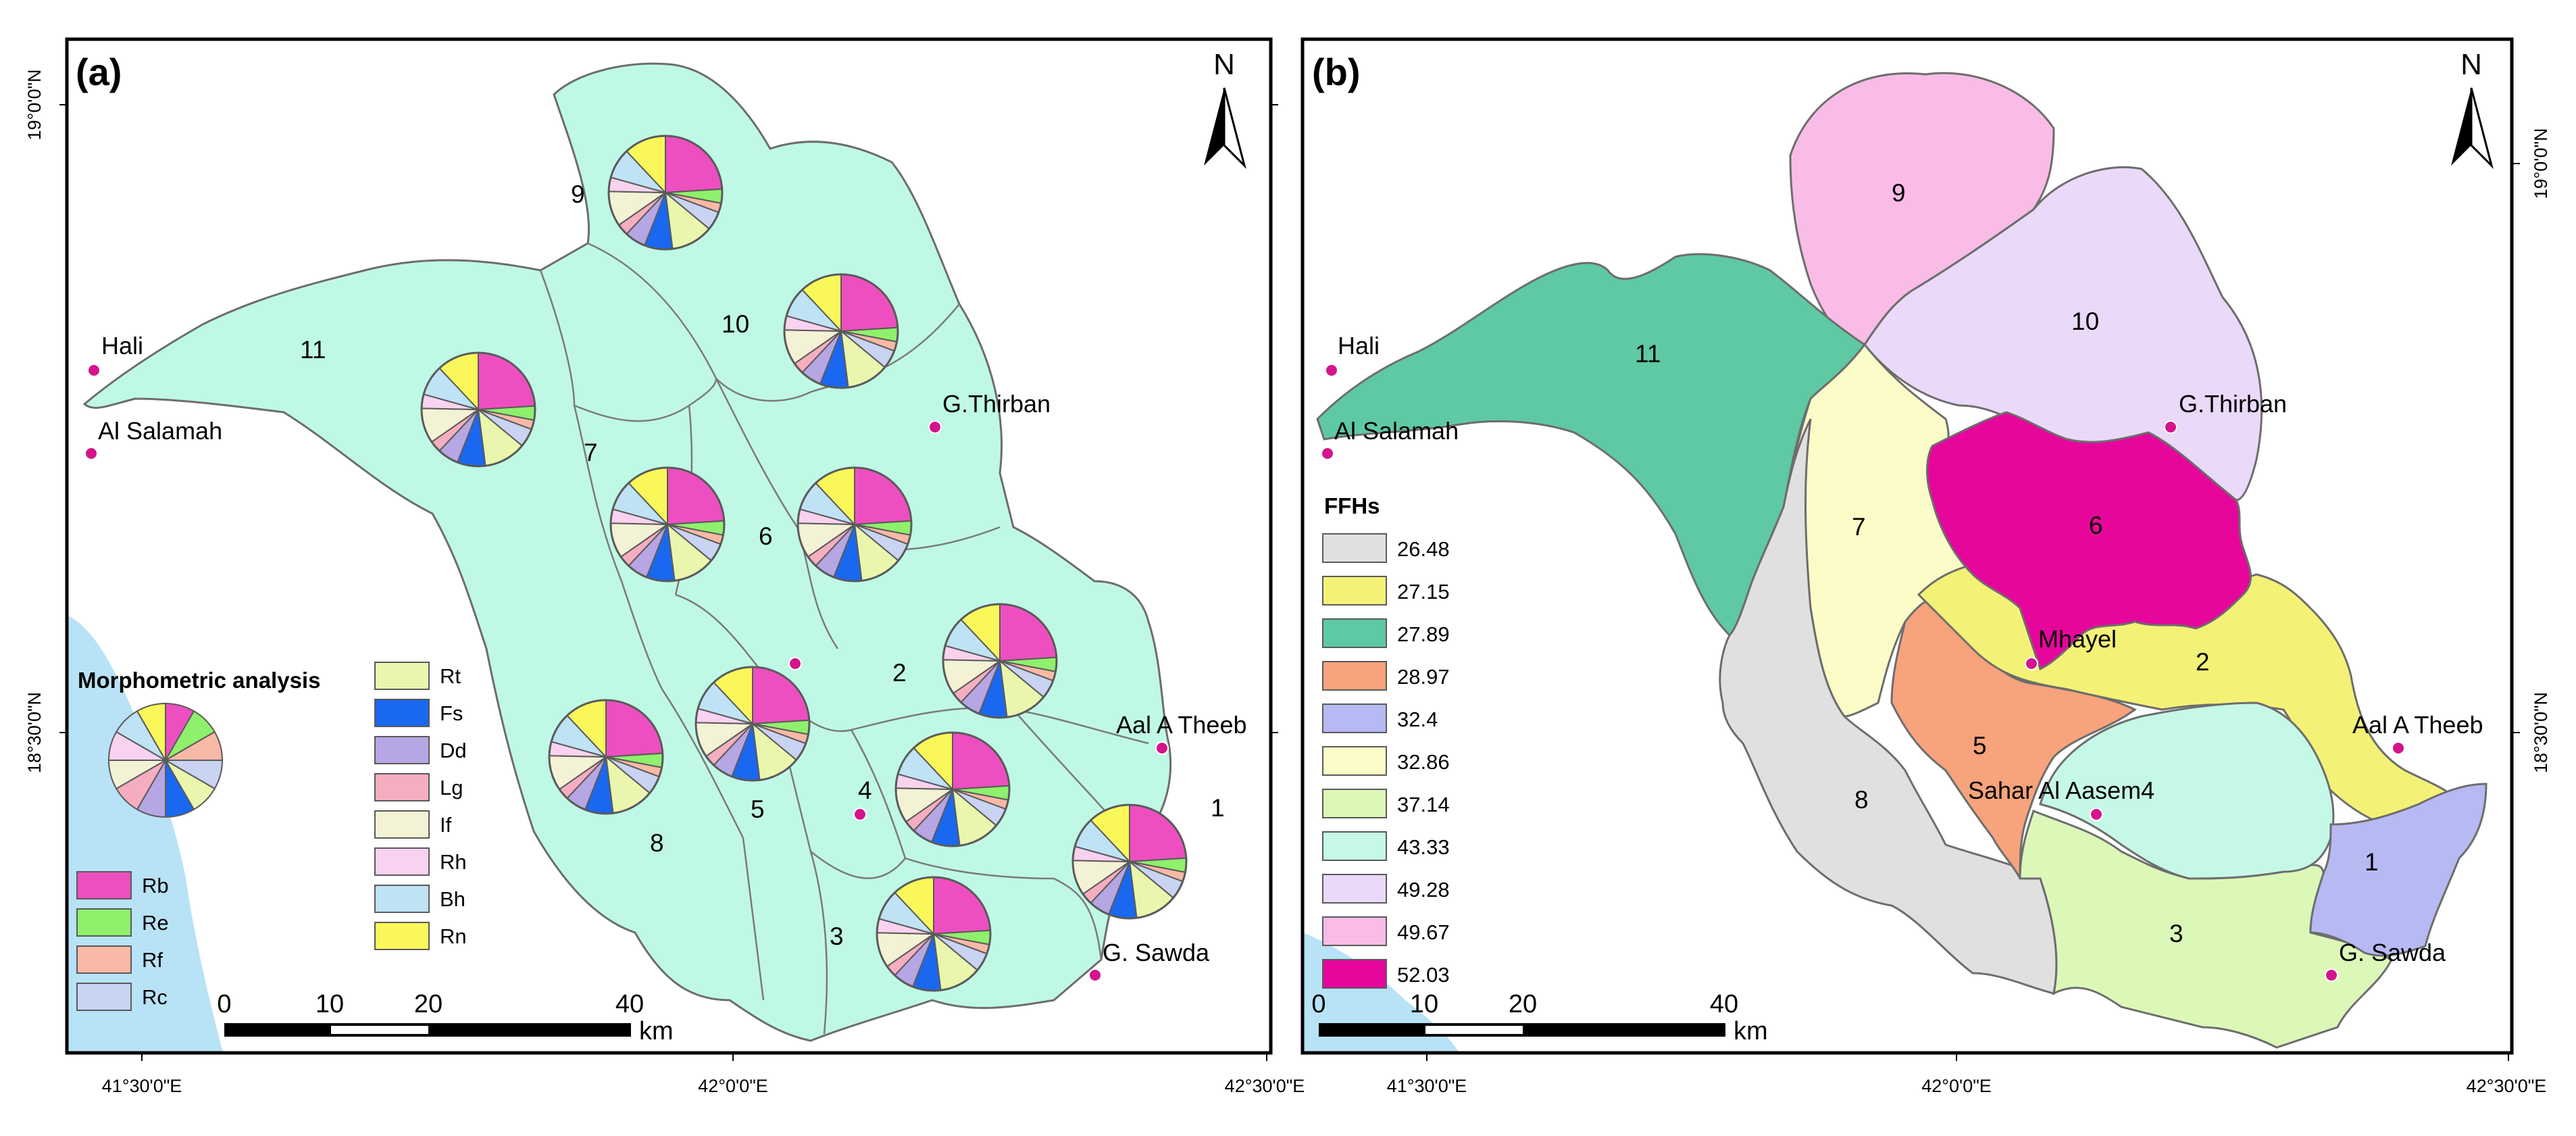 The image size is (2576, 1136). I want to click on place-label-mhayel: Mhayel, so click(2077, 639).